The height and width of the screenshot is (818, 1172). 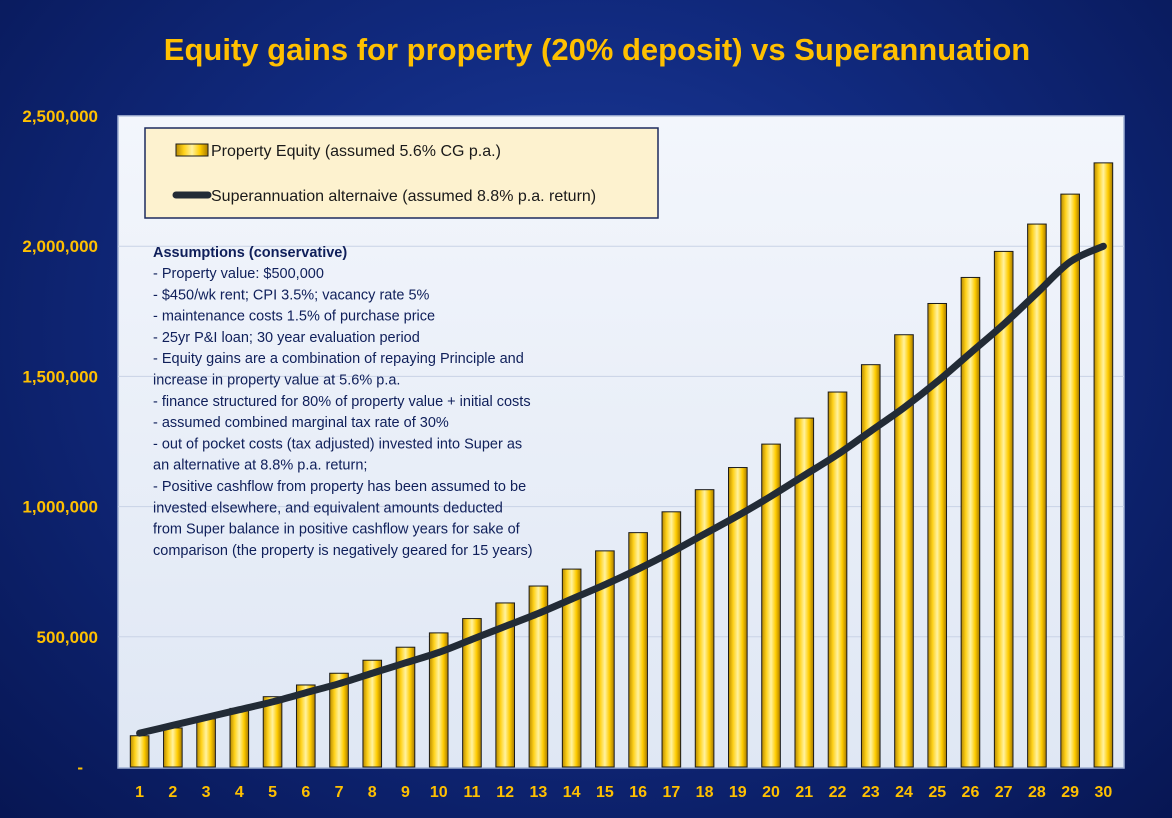 I want to click on x-tick-label: 19, so click(x=738, y=792).